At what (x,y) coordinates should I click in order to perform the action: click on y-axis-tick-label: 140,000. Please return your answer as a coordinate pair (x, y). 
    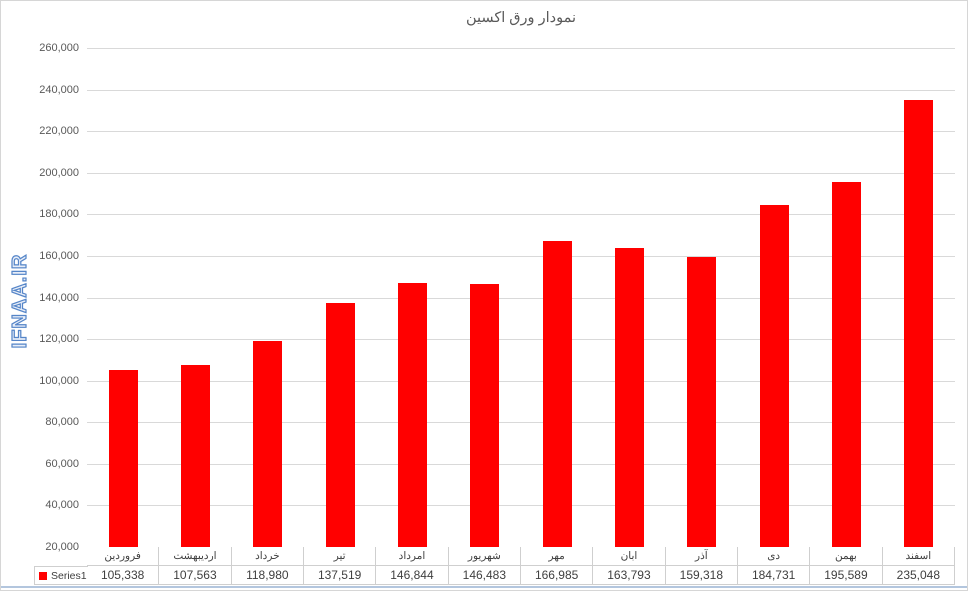
    Looking at the image, I should click on (59, 298).